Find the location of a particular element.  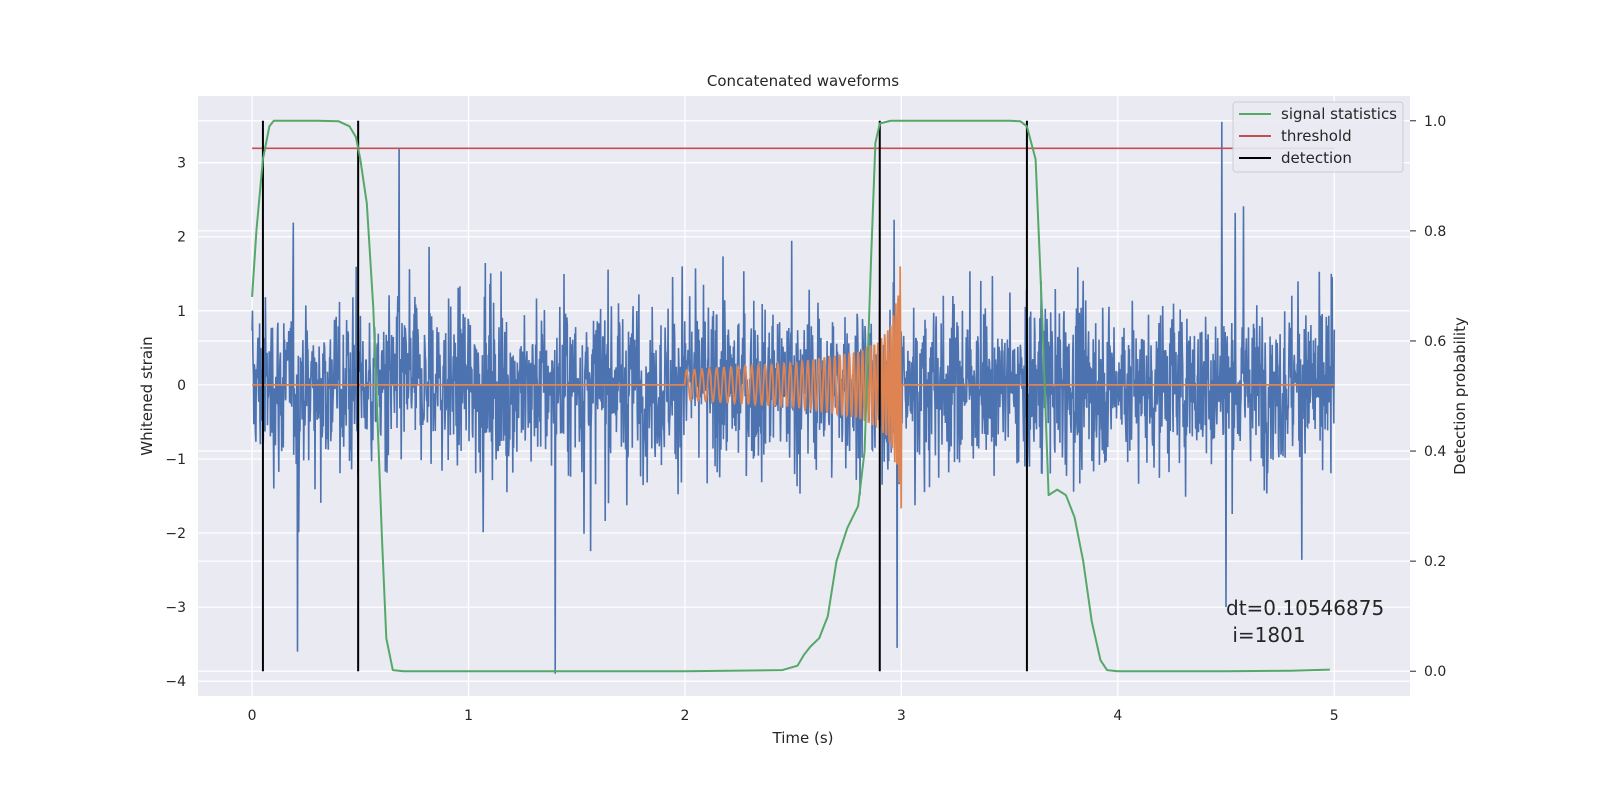

y-tick-label: 1 is located at coordinates (181, 312).